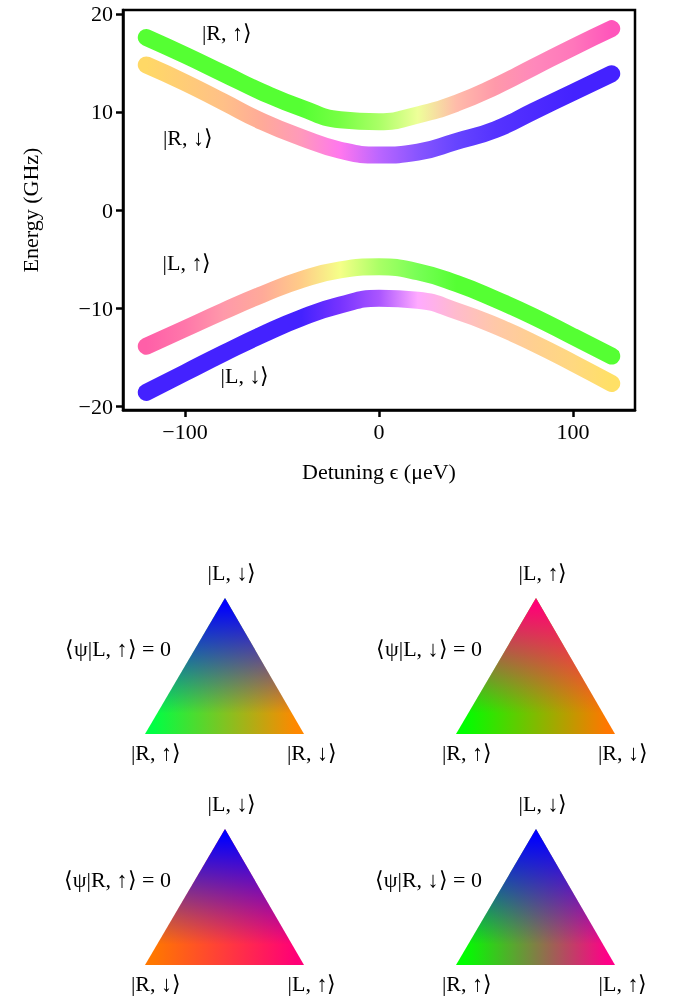  I want to click on annotation: |R, ↑⟩, so click(227, 32).